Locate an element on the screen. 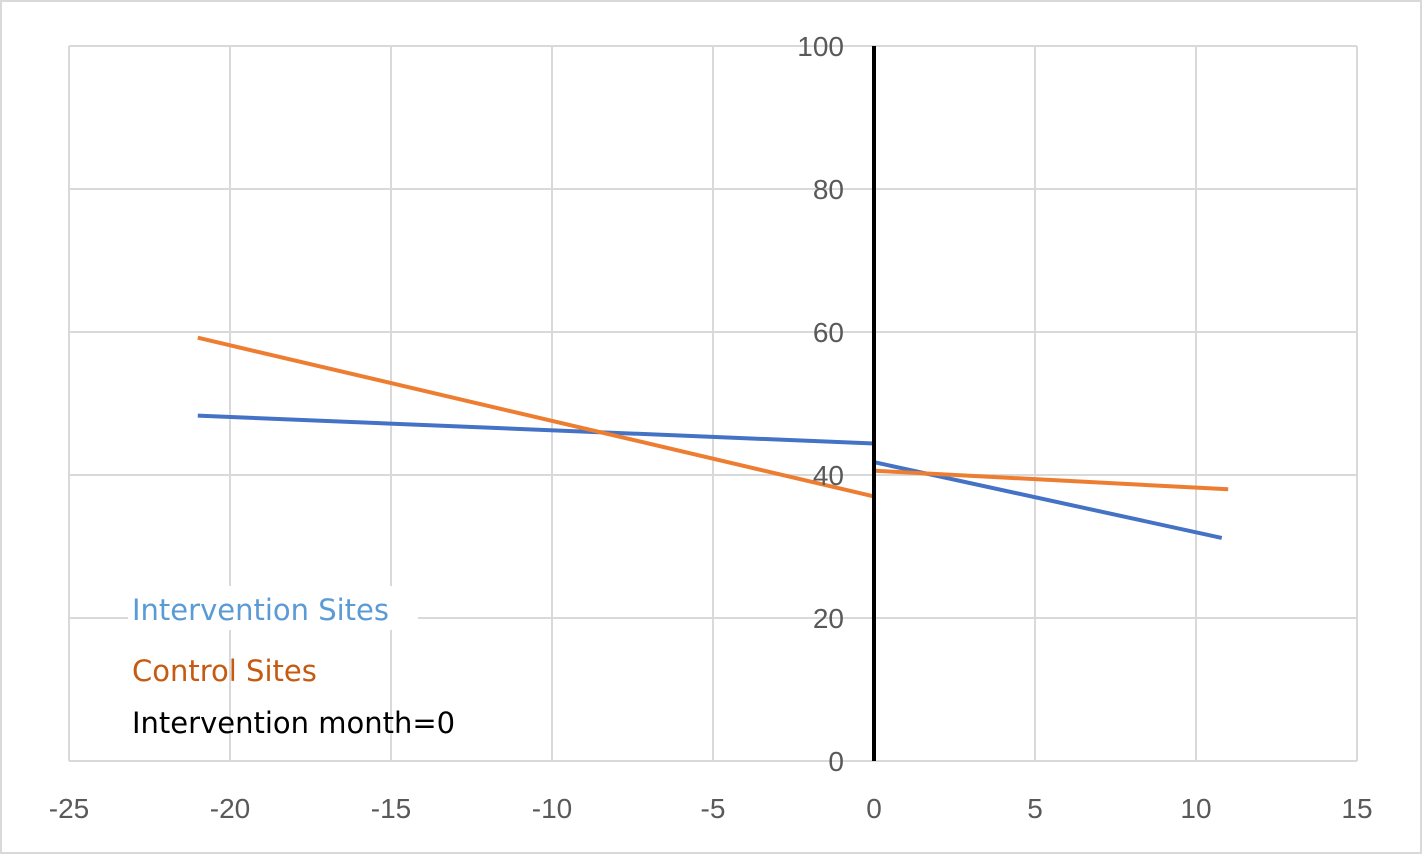 This screenshot has height=854, width=1422. x-tick-label: -15 is located at coordinates (391, 808).